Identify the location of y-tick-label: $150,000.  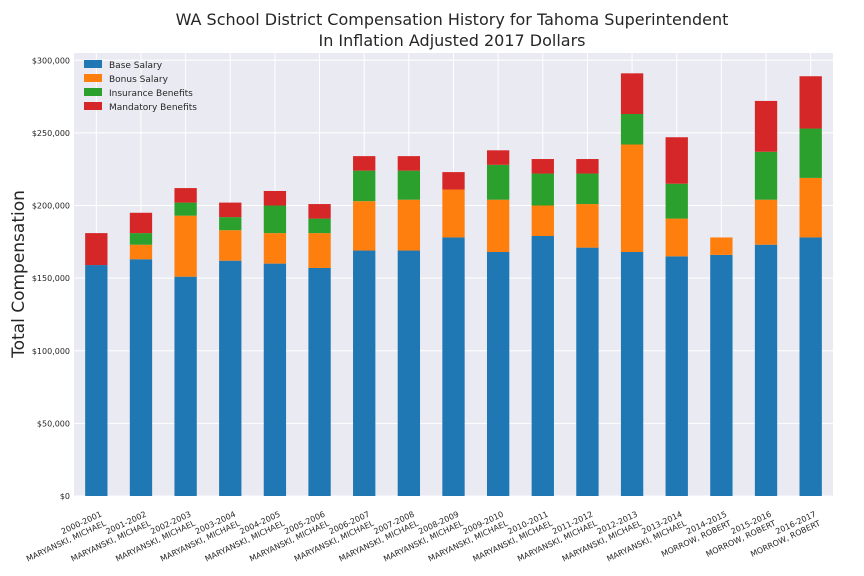
(51, 278).